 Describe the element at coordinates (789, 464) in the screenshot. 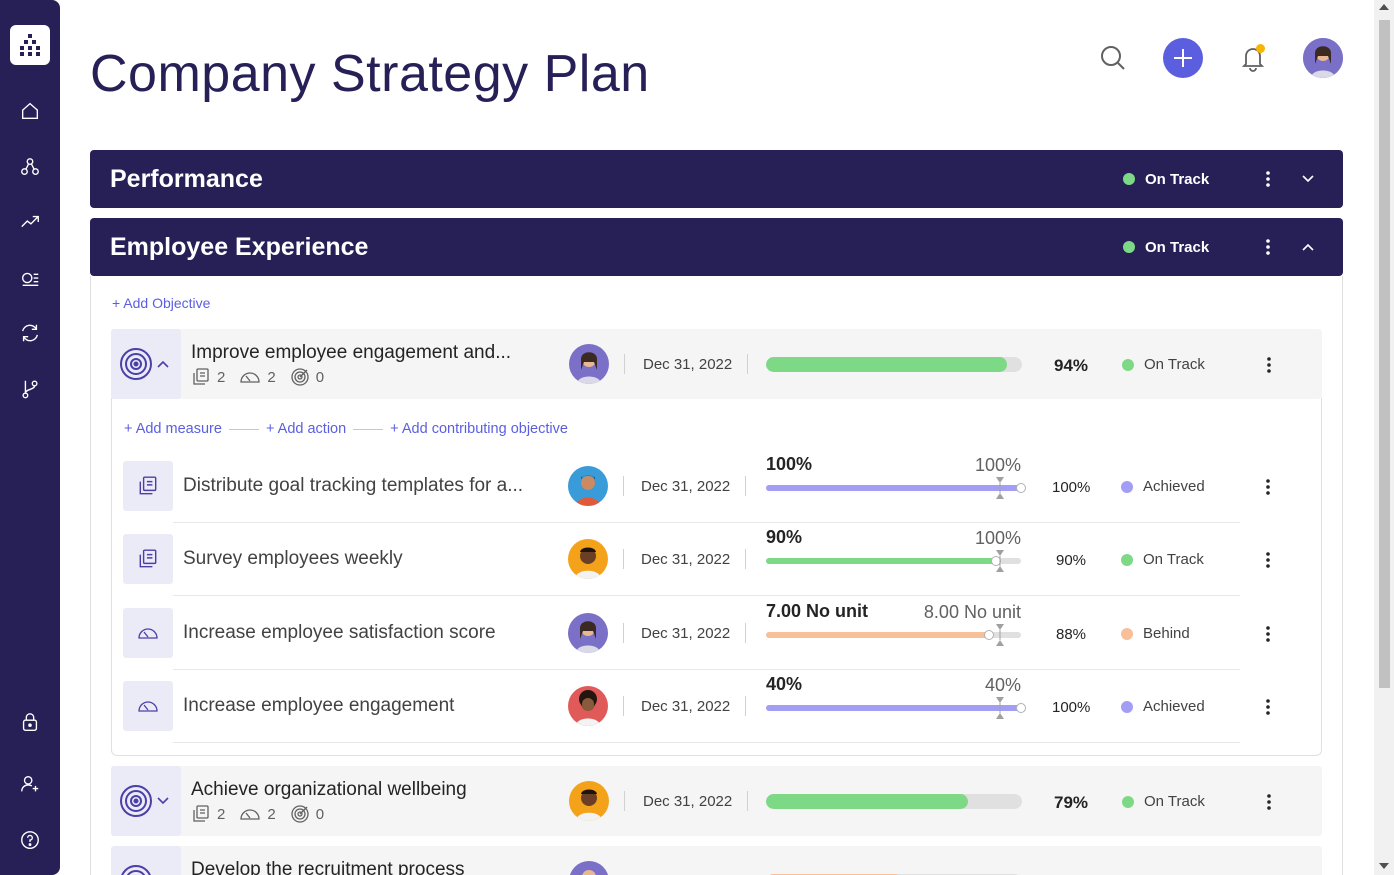

I see `current-value: 100%` at that location.